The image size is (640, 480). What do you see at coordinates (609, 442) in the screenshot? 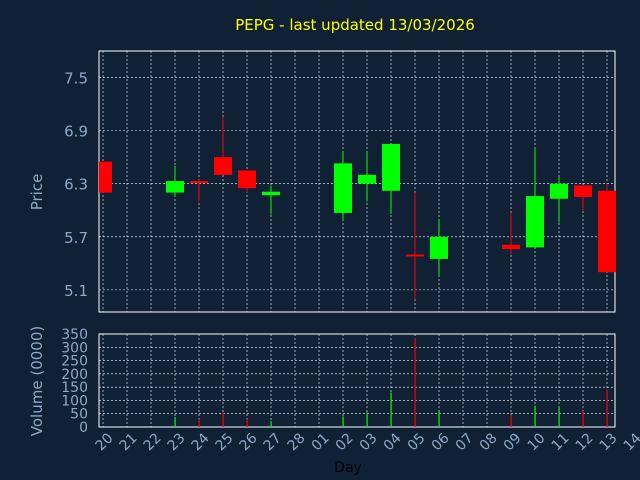
I see `x-tick-label: 13` at bounding box center [609, 442].